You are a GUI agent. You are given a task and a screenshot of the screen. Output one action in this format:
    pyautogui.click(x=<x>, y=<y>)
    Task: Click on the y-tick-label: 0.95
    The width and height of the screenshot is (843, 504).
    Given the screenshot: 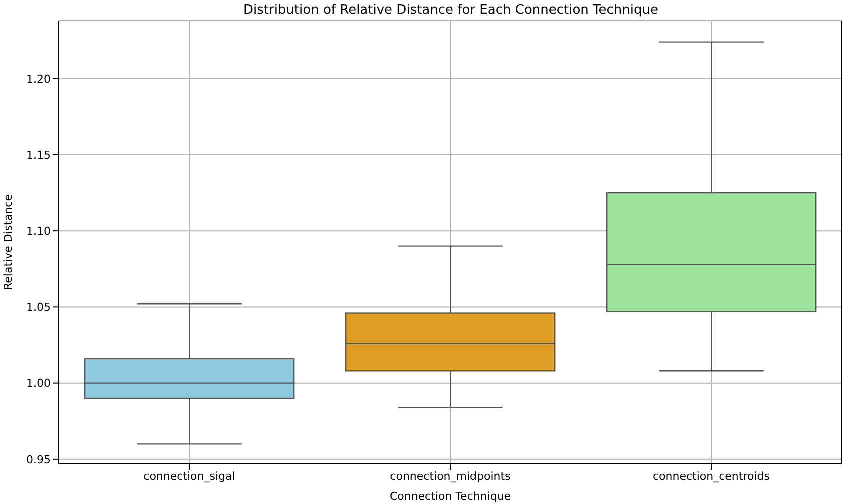 What is the action you would take?
    pyautogui.click(x=38, y=459)
    